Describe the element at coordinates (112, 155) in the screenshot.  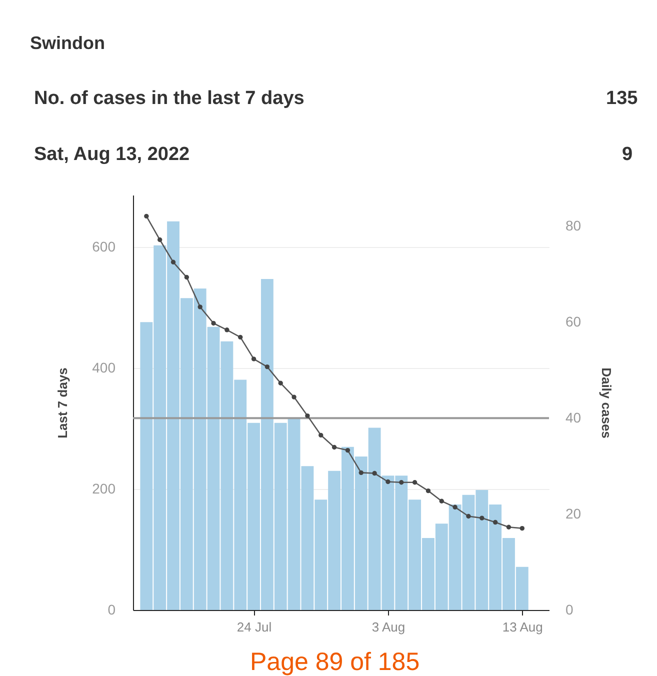
I see `text: Sat, Aug 13, 2022` at that location.